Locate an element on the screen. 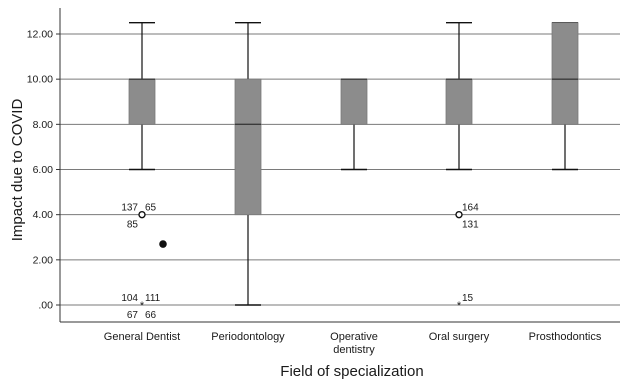 This screenshot has width=643, height=389. box-operative-dentistry is located at coordinates (354, 124).